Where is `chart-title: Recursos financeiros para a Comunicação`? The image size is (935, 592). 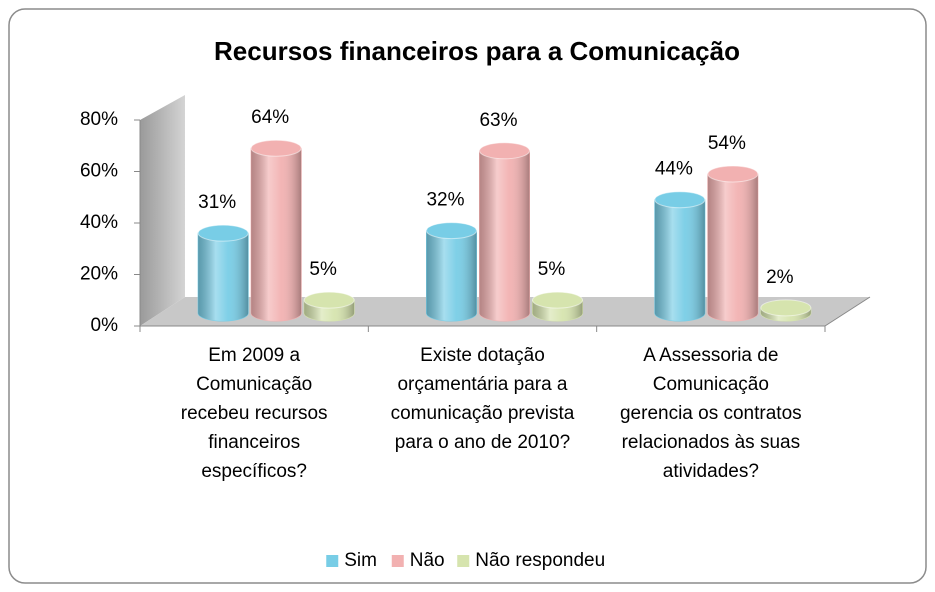 chart-title: Recursos financeiros para a Comunicação is located at coordinates (477, 51).